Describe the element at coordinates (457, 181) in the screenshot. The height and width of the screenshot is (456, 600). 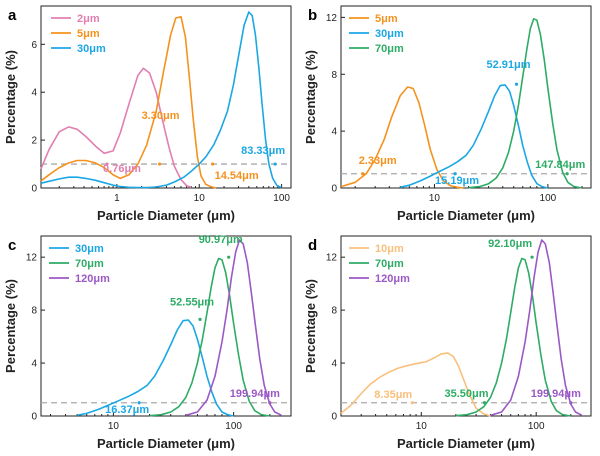
I see `annotation-label: 15.19μm` at that location.